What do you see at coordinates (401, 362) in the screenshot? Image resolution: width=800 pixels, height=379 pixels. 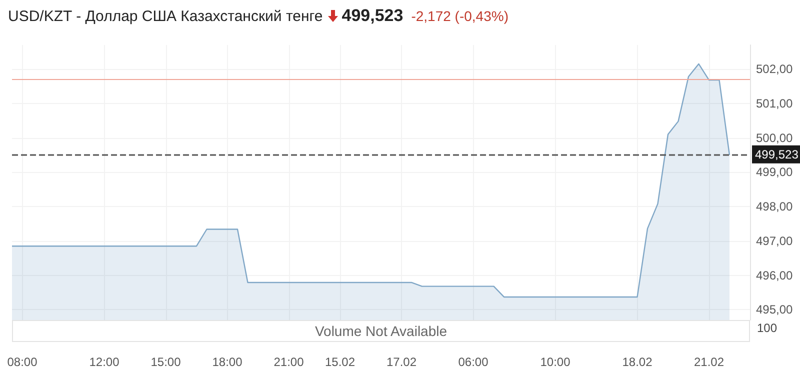 I see `x-tick-label: 17.02` at bounding box center [401, 362].